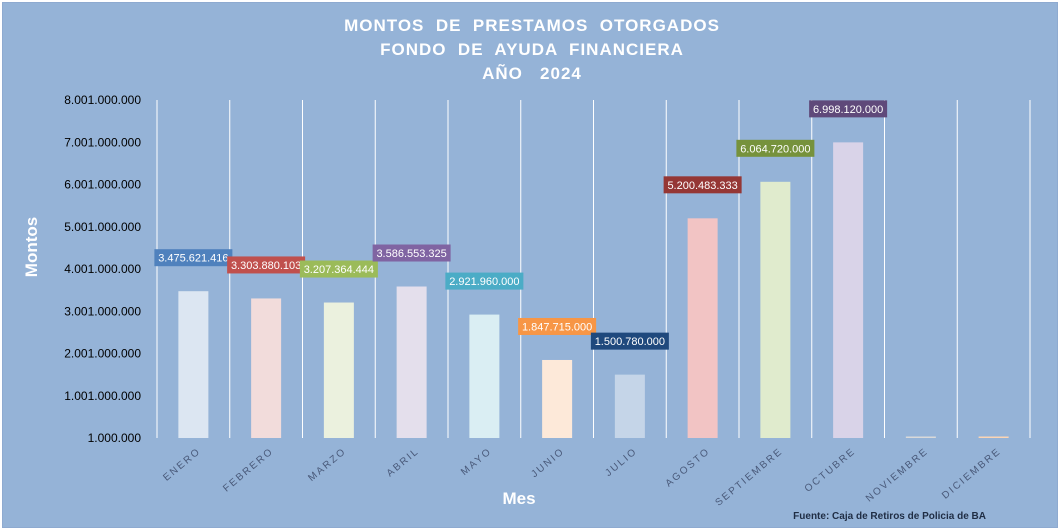 This screenshot has height=530, width=1060. I want to click on x-tick-label: DICIEMBRE, so click(971, 474).